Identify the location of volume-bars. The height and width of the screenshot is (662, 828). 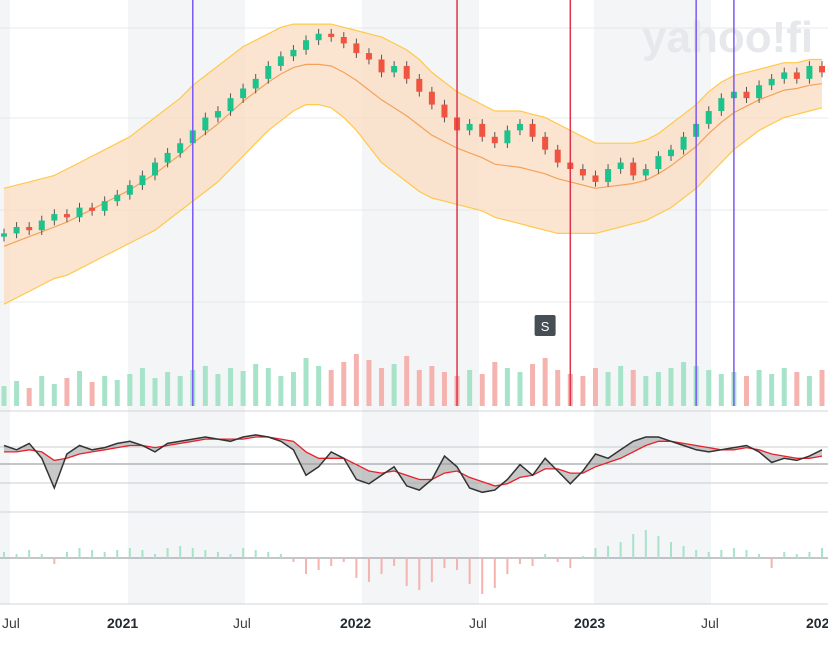
(413, 380).